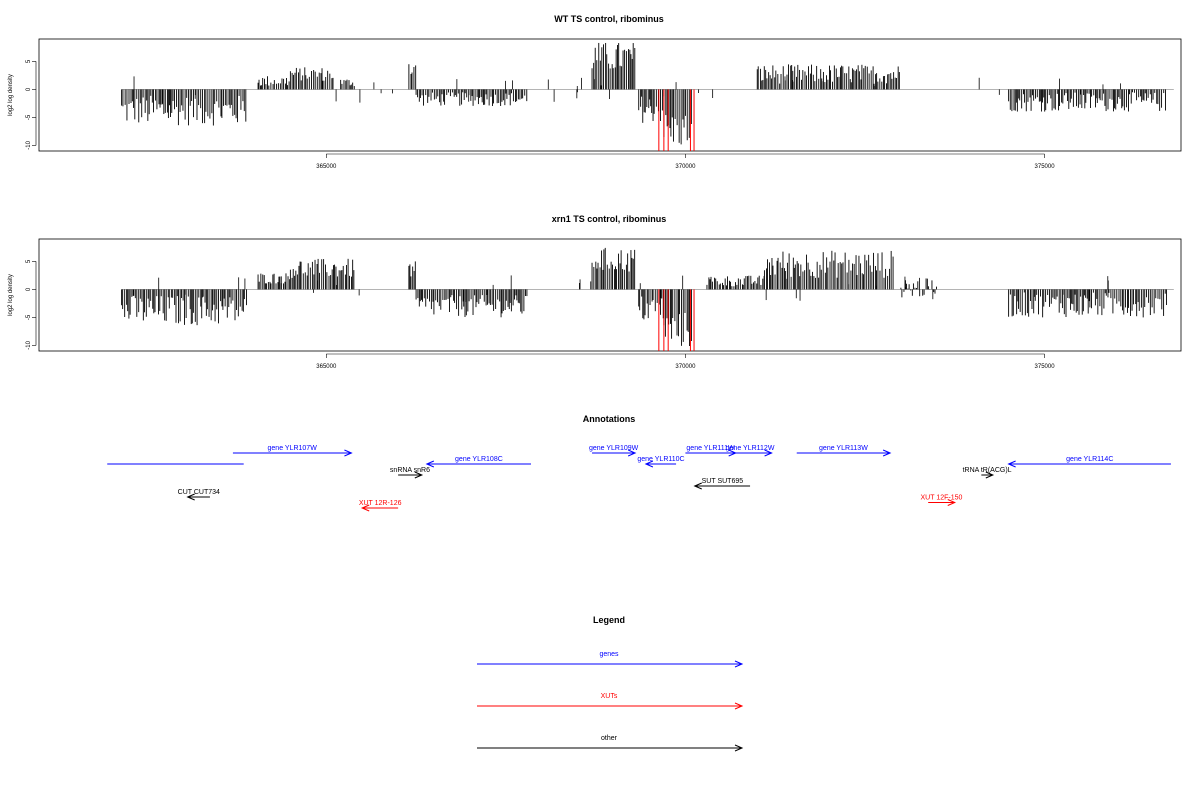  What do you see at coordinates (750, 448) in the screenshot?
I see `feature-label: gene YLR112W` at bounding box center [750, 448].